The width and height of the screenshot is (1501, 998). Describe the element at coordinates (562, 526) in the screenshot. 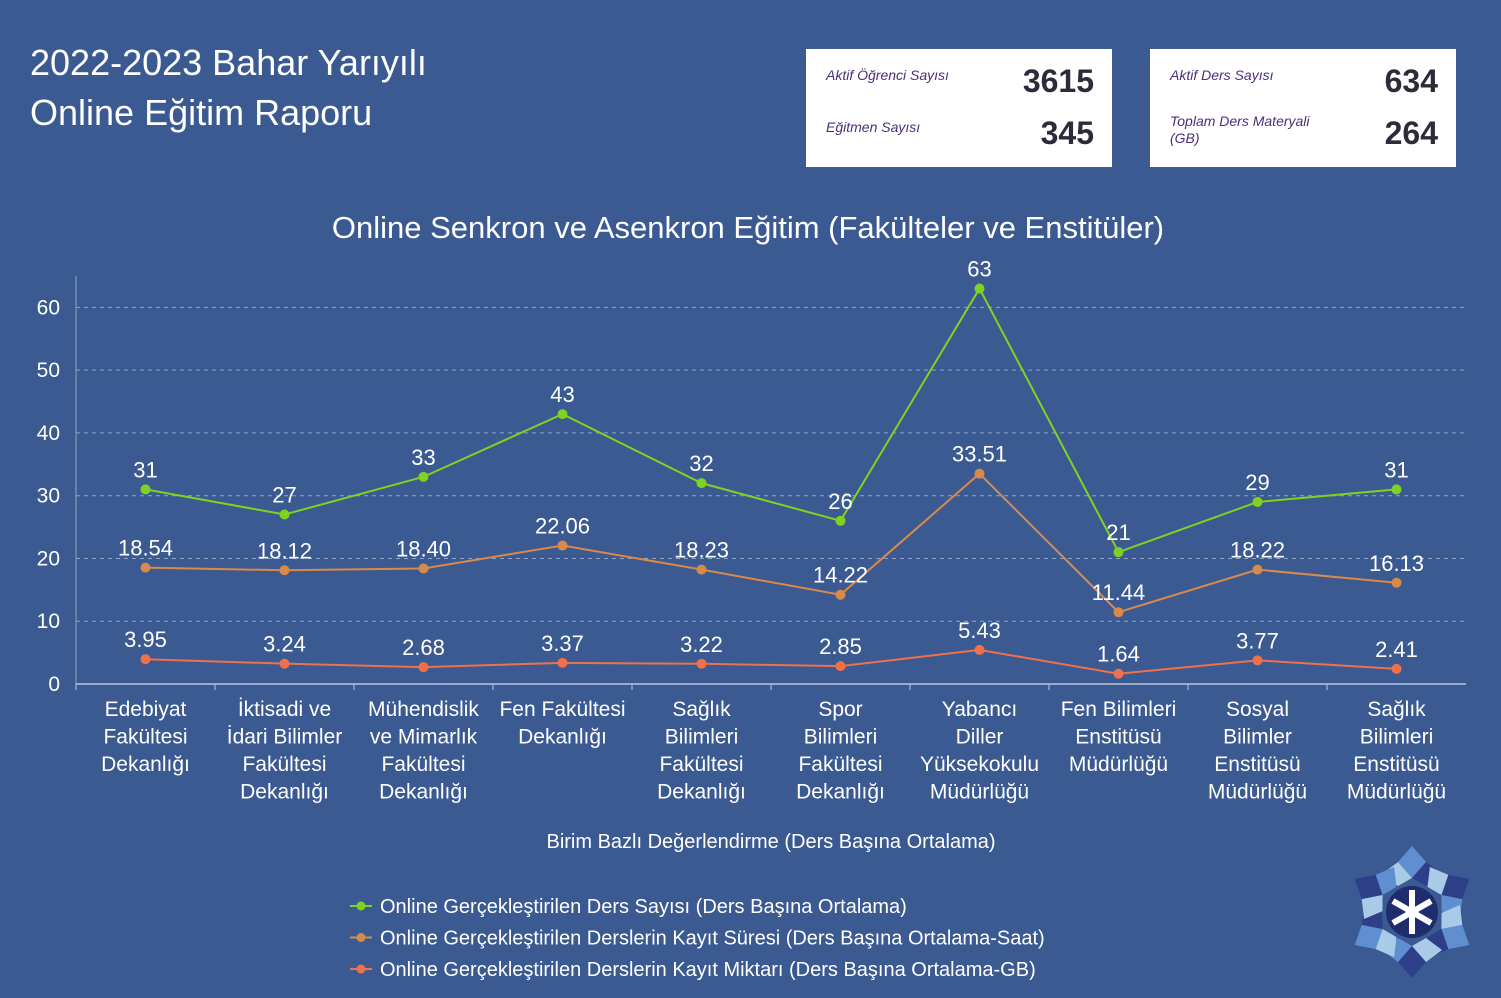

I see `data-label: 22.06` at that location.